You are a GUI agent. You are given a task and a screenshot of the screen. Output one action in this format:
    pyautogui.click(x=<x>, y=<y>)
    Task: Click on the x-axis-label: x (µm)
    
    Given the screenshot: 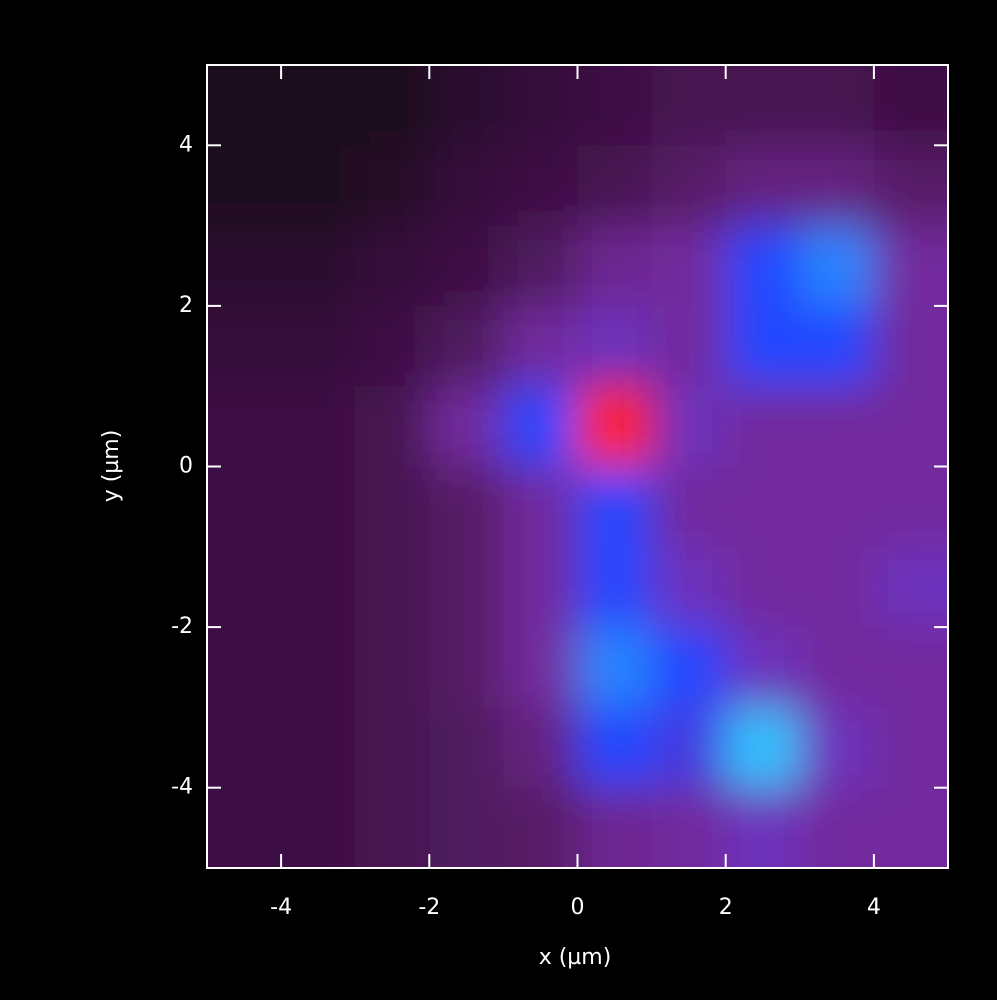 What is the action you would take?
    pyautogui.click(x=575, y=957)
    